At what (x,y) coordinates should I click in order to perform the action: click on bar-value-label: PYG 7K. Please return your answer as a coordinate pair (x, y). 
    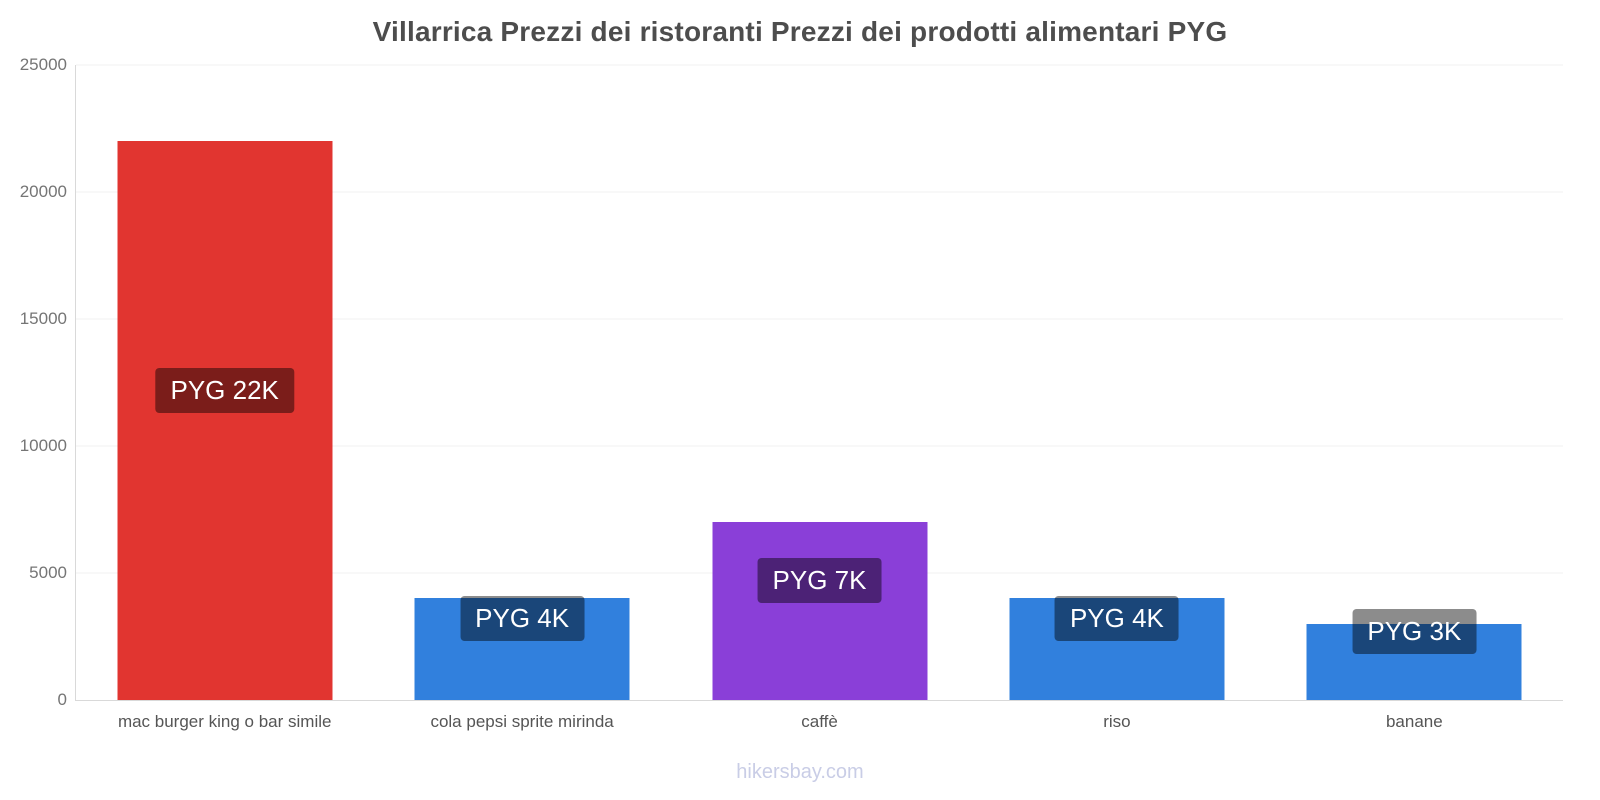
    Looking at the image, I should click on (819, 581).